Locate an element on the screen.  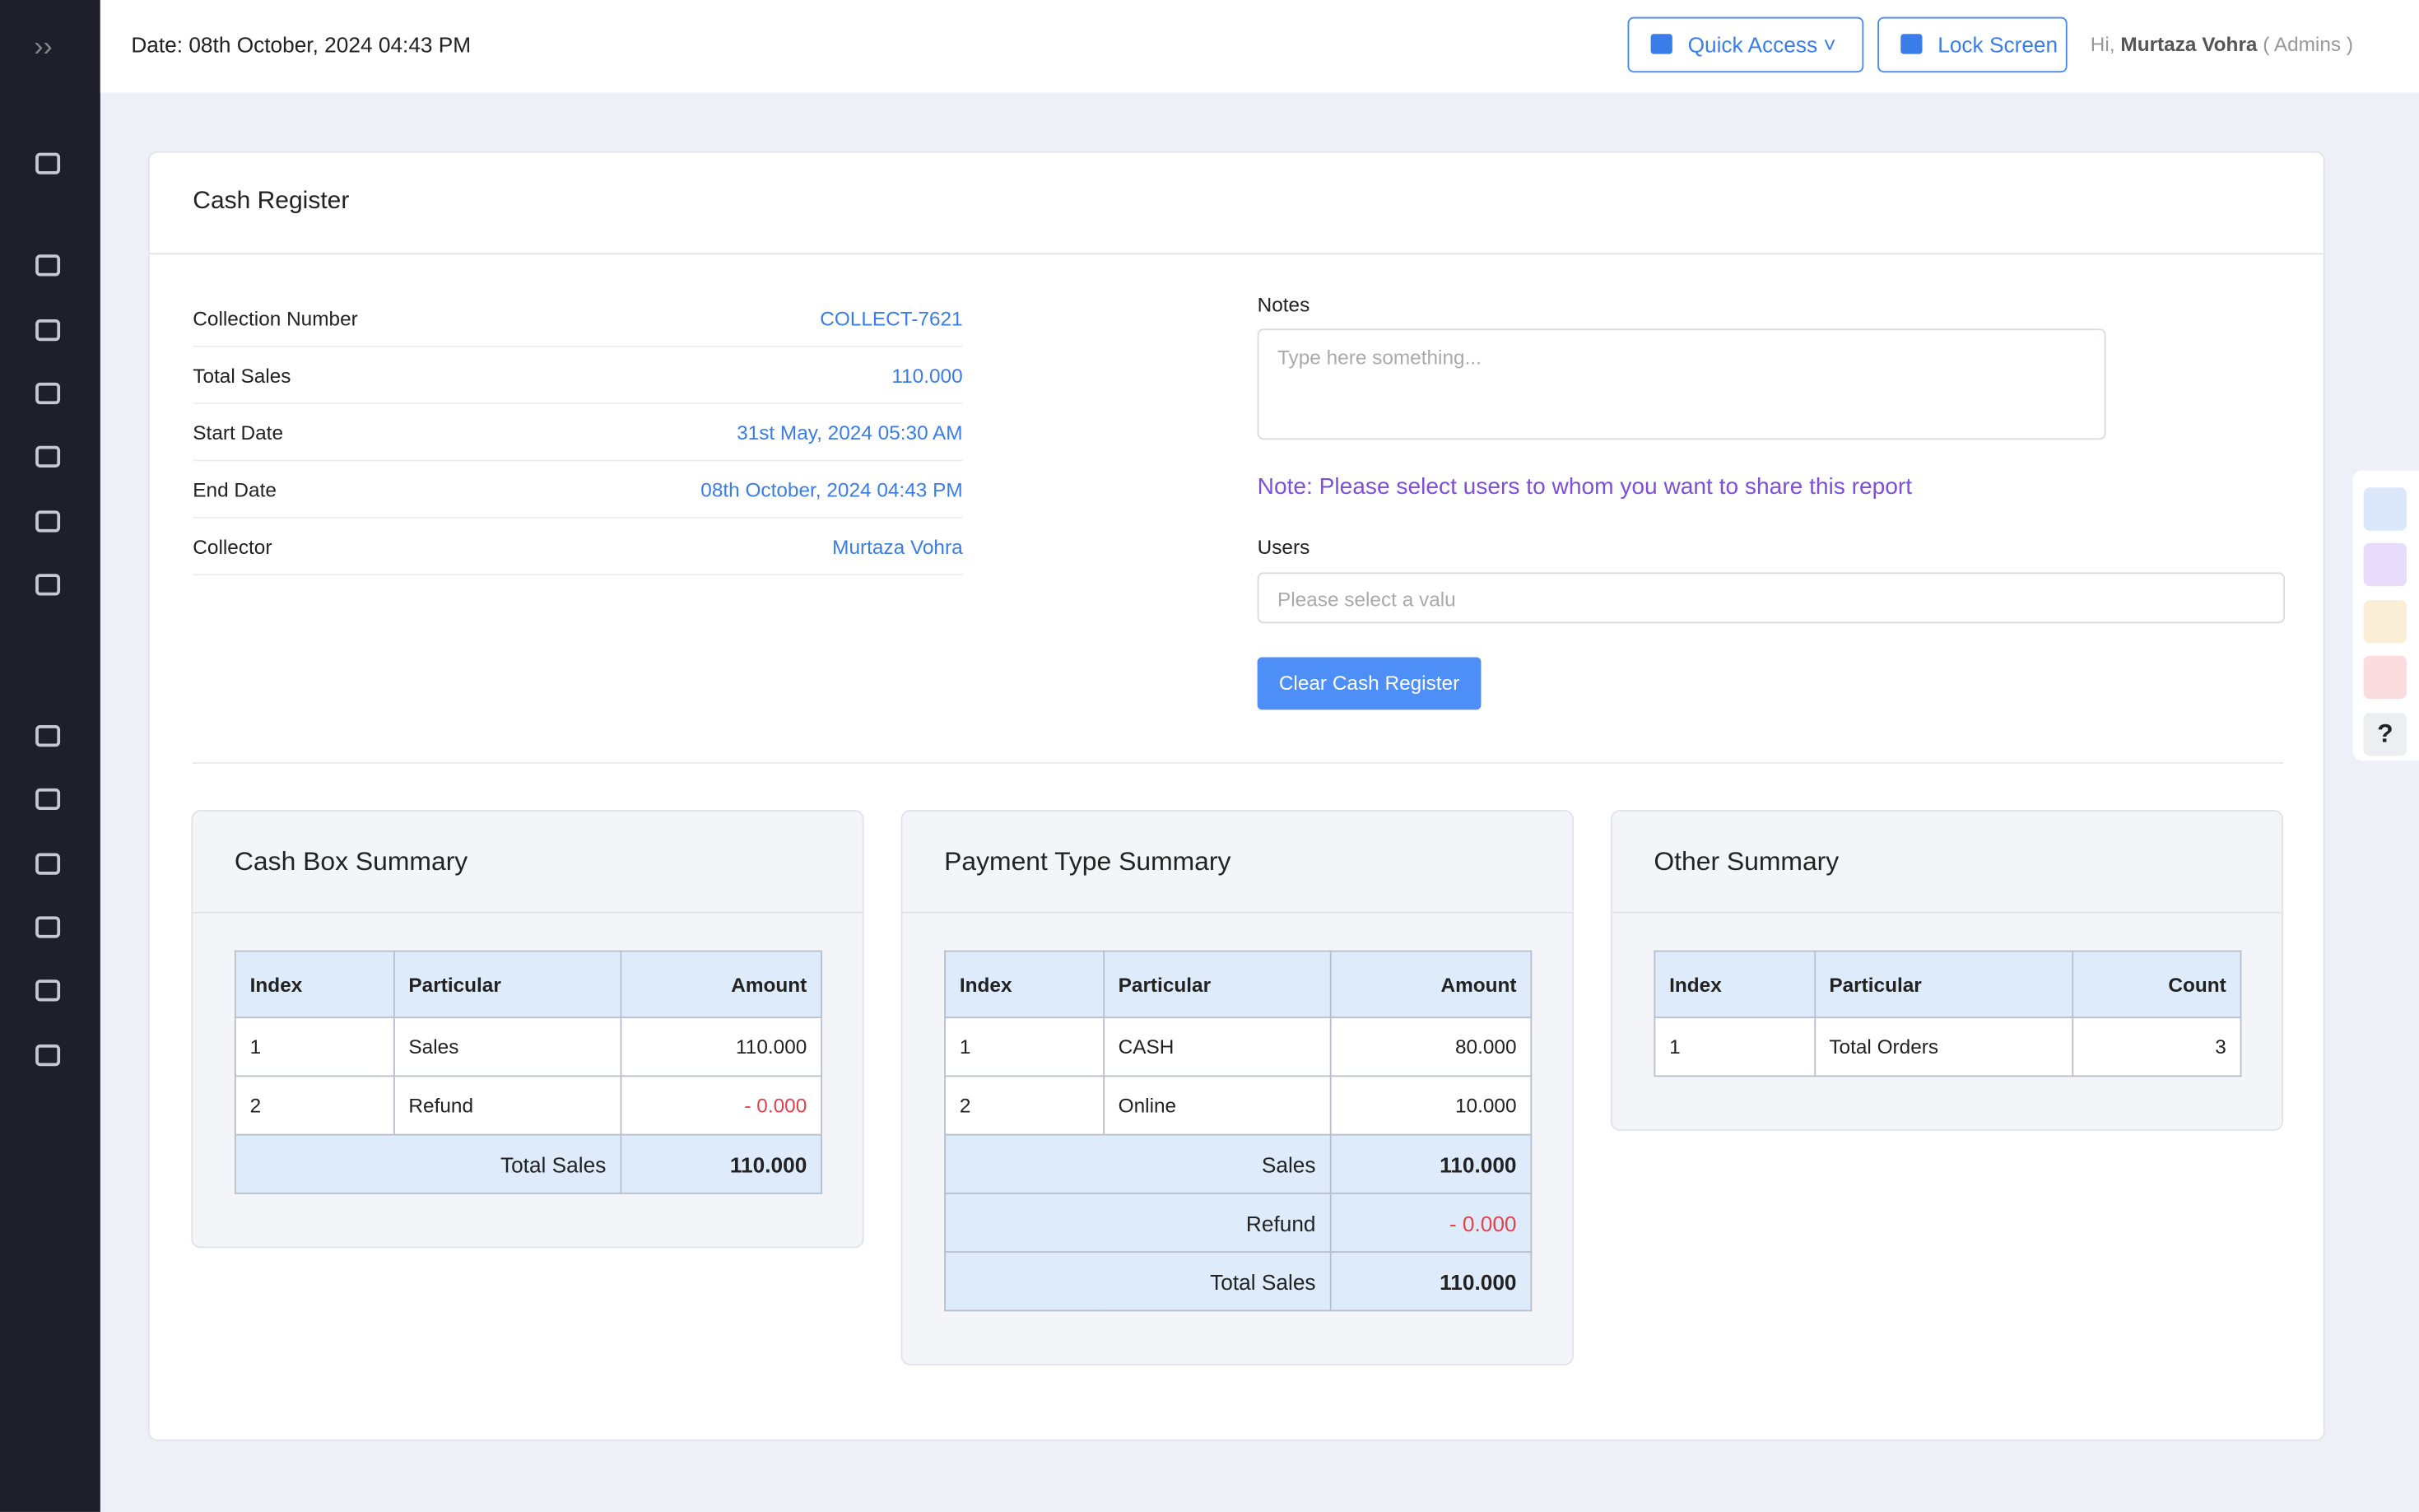
row: 1 Sales 110.000 is located at coordinates (529, 1047).